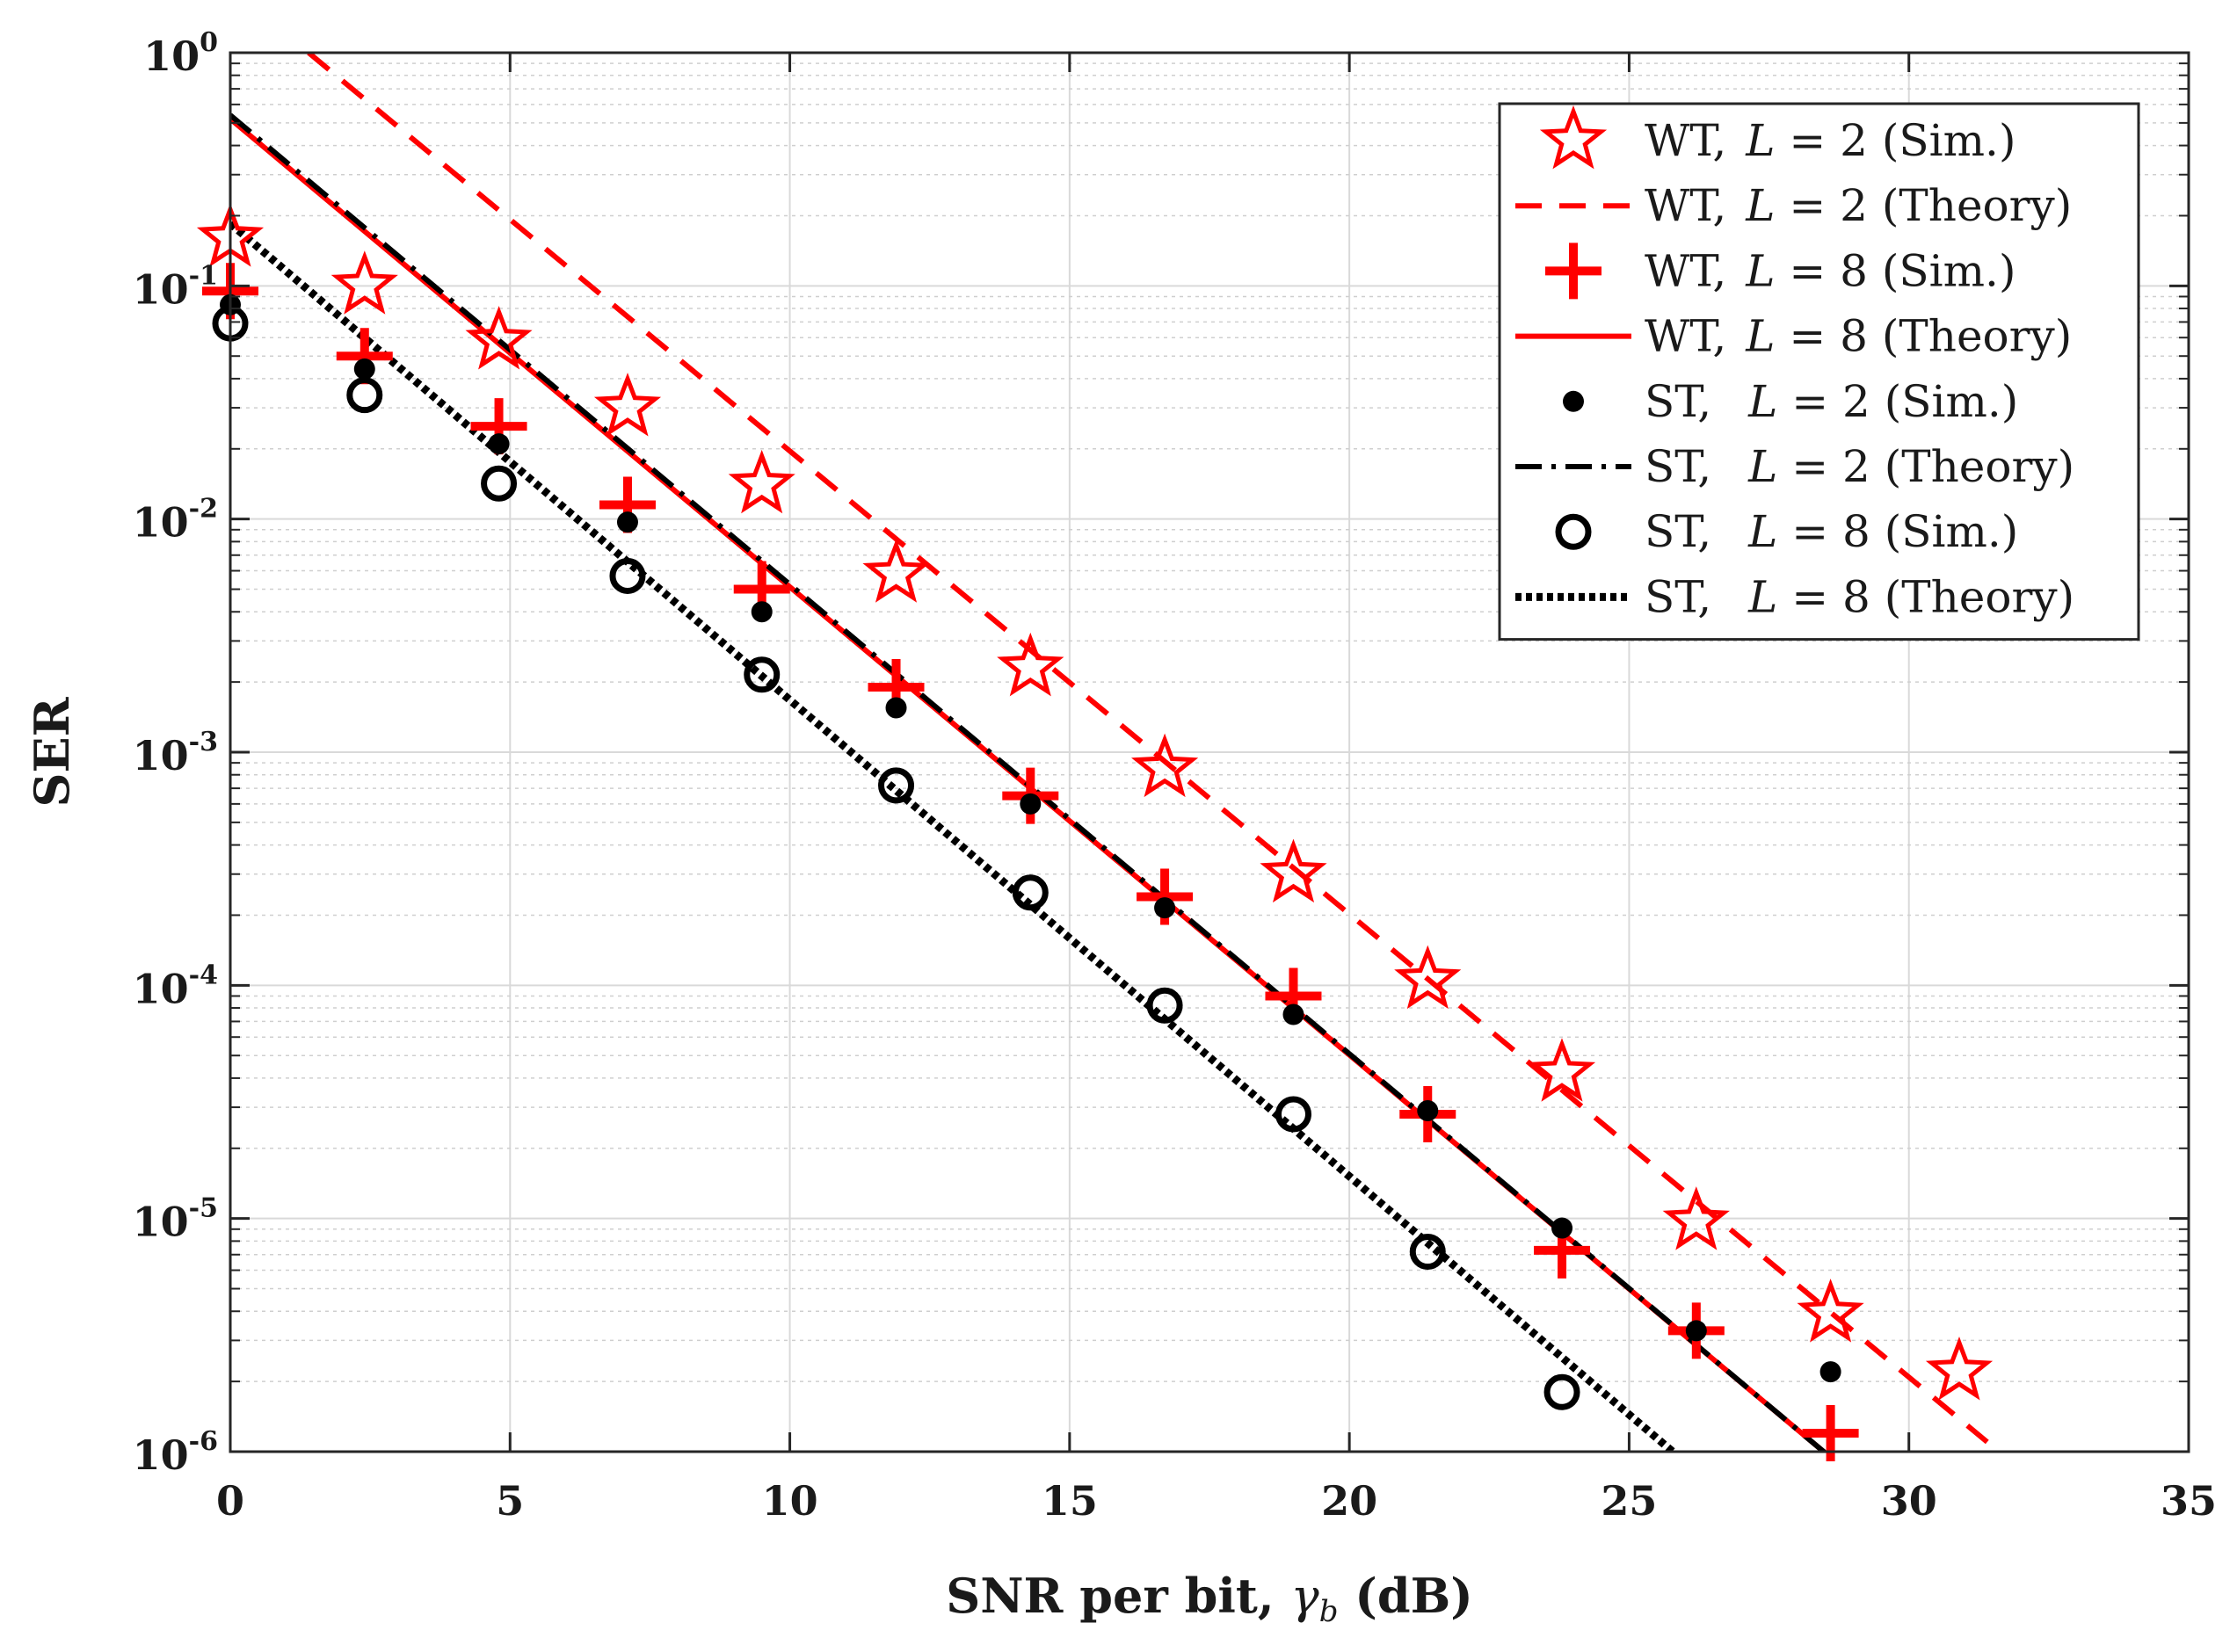  I want to click on x-tick-label: 10, so click(790, 1501).